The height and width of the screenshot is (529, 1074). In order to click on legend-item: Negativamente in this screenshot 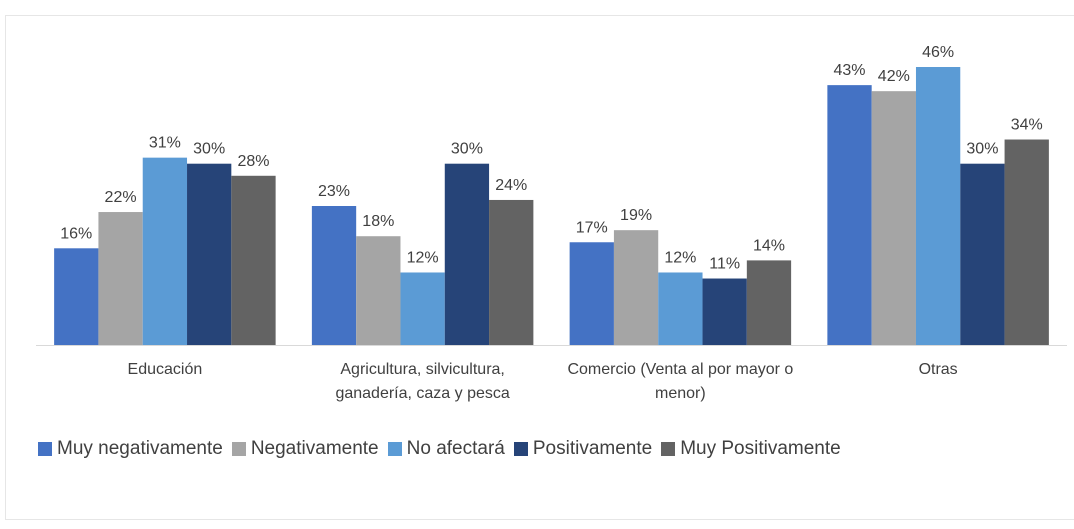, I will do `click(305, 449)`.